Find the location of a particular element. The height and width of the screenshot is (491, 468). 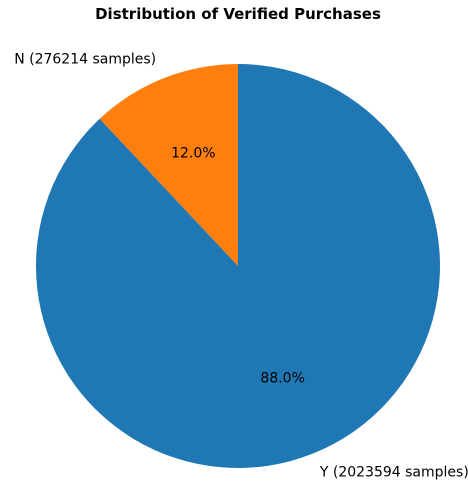

percent-label-n: 12.0% is located at coordinates (193, 153).